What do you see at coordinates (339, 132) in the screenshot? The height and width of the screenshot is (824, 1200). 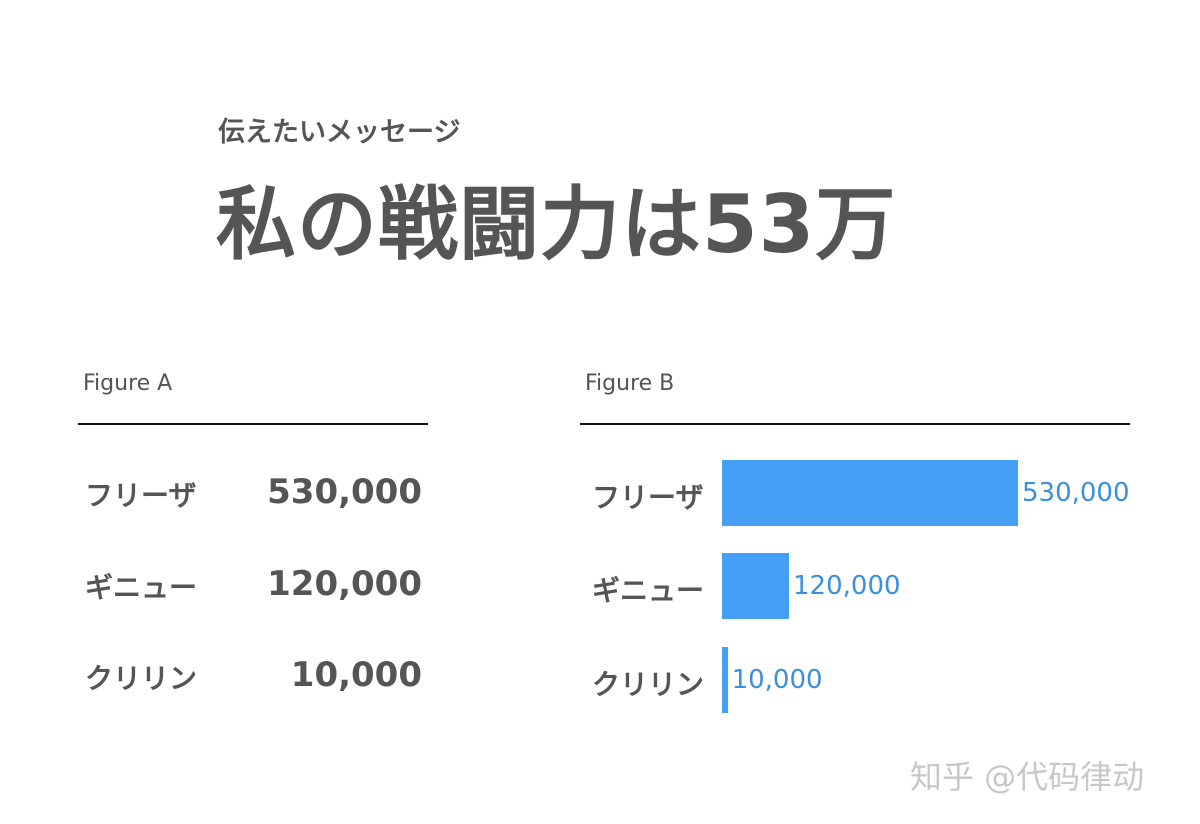 I see `subtitle: 伝えたいメッセージ` at bounding box center [339, 132].